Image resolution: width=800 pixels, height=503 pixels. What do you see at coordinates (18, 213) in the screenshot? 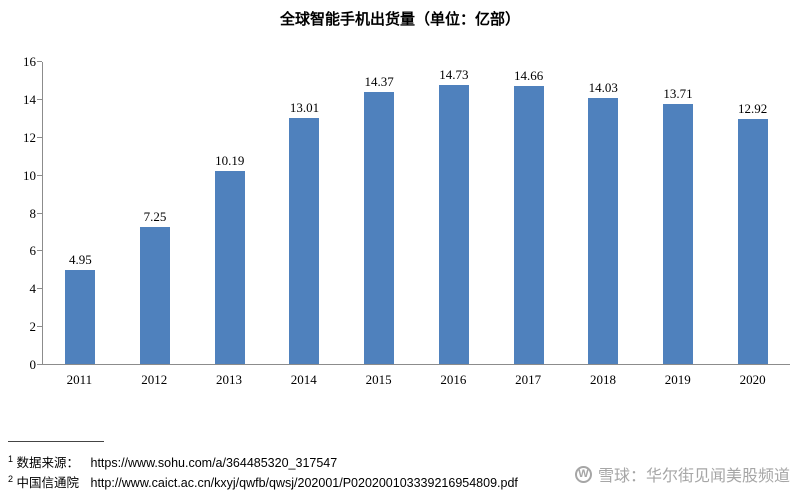
I see `y-axis: 0 2 4 6 8 10 12 14 16` at bounding box center [18, 213].